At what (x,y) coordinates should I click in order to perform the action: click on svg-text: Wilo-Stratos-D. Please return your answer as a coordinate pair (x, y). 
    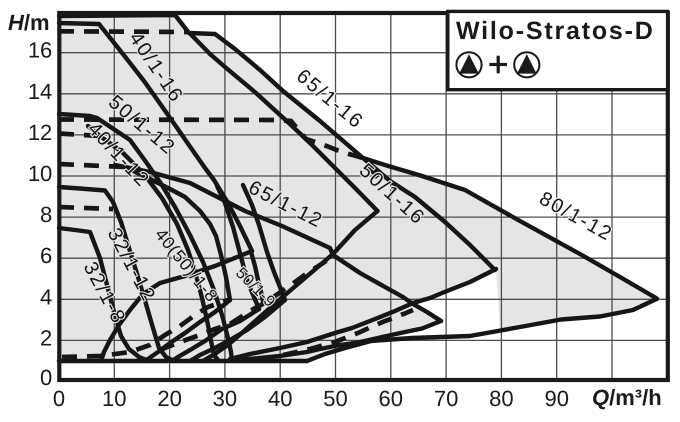
    Looking at the image, I should click on (555, 31).